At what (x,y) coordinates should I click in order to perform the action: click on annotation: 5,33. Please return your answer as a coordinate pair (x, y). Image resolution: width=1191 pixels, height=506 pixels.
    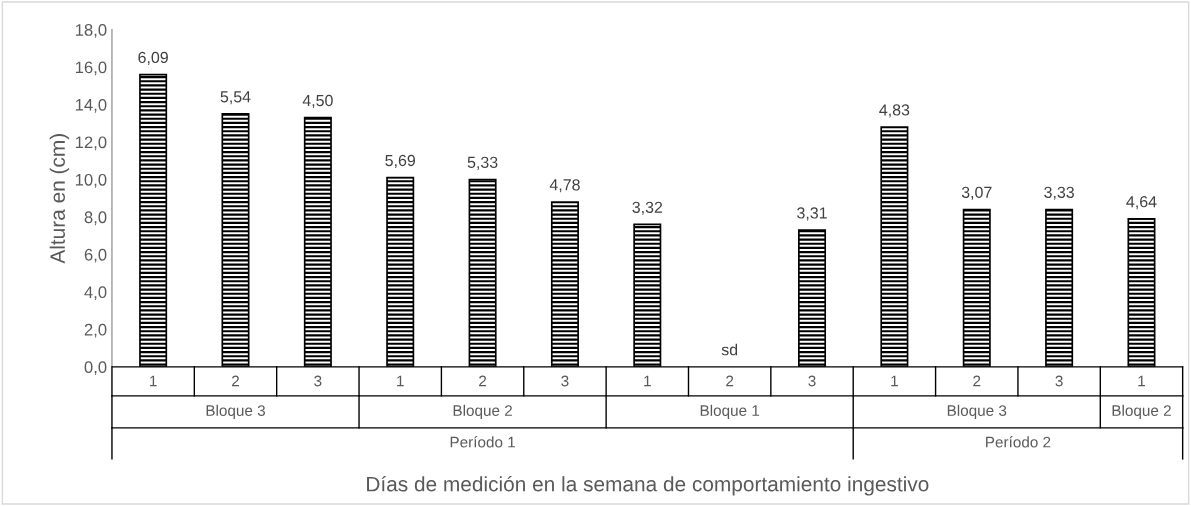
    Looking at the image, I should click on (482, 163).